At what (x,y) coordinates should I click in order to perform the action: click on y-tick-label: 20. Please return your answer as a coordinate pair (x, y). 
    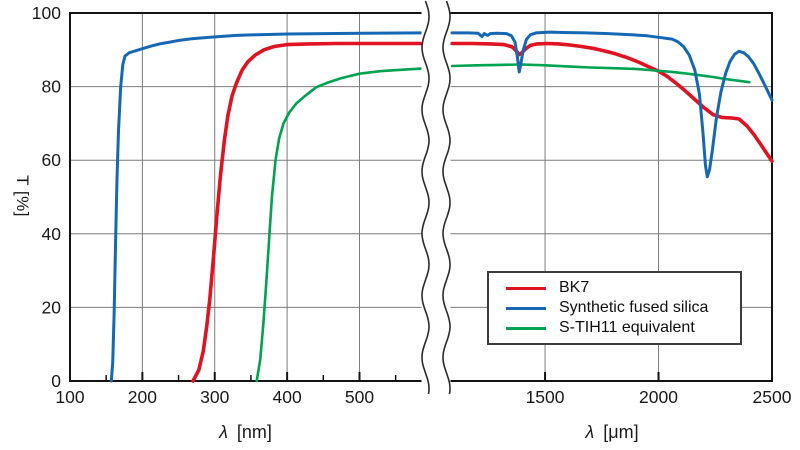
    Looking at the image, I should click on (52, 307).